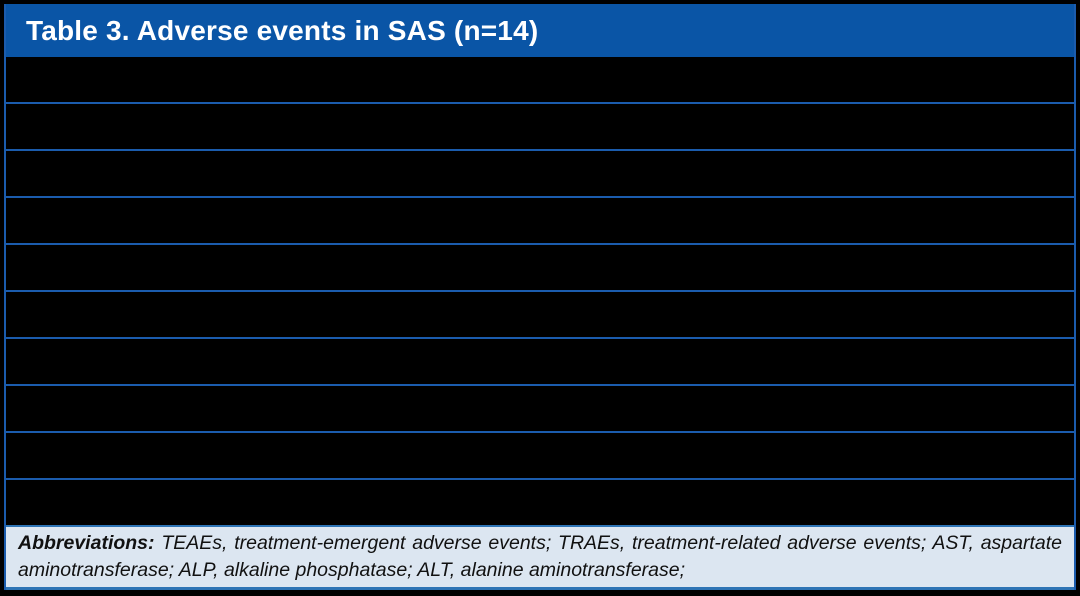  What do you see at coordinates (540, 30) in the screenshot?
I see `table-title-bar: Table 3. Adverse events in SAS (n=14)` at bounding box center [540, 30].